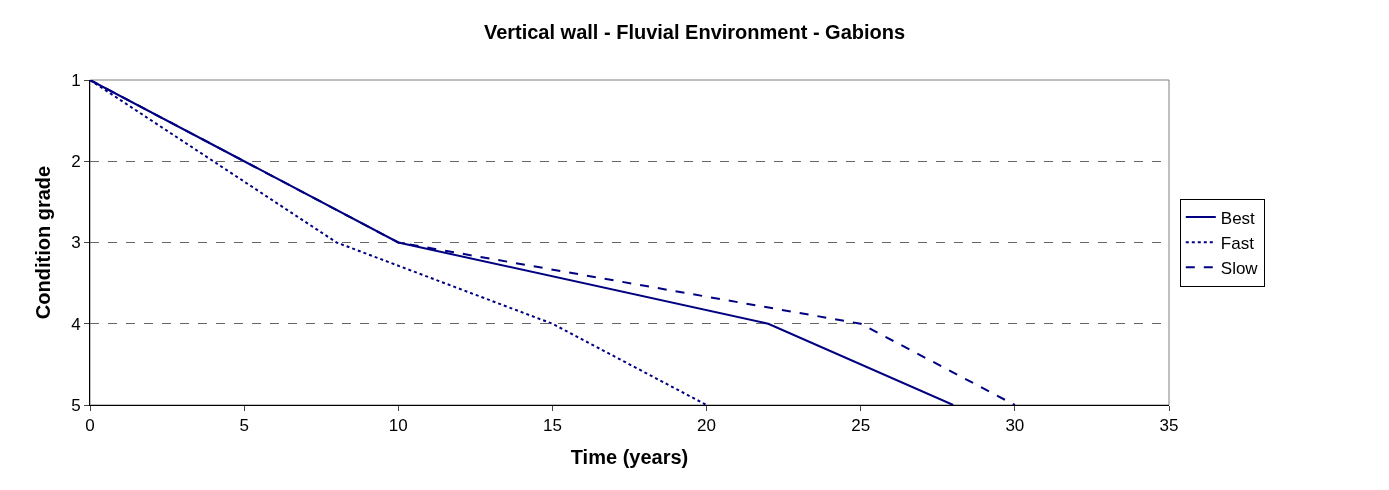  What do you see at coordinates (1015, 426) in the screenshot?
I see `x-tick-label: 30` at bounding box center [1015, 426].